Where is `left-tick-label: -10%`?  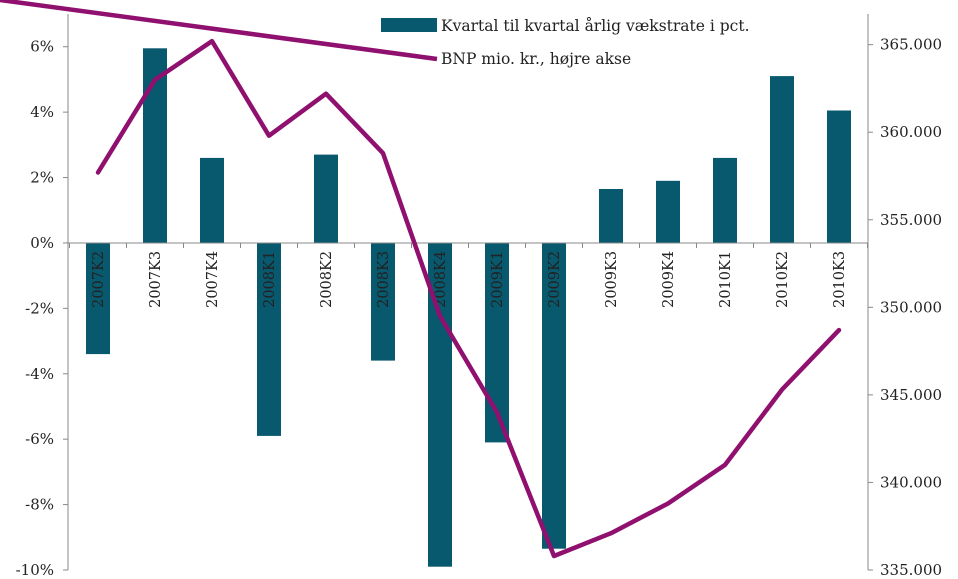
left-tick-label: -10% is located at coordinates (35, 570).